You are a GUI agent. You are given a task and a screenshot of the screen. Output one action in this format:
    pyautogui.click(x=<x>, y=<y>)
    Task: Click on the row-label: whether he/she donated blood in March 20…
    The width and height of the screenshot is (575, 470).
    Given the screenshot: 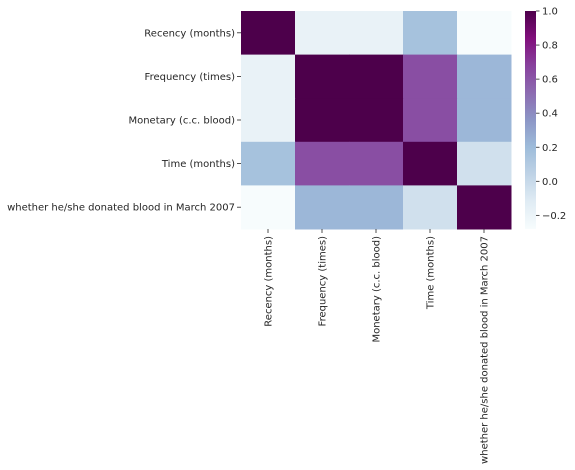 What is the action you would take?
    pyautogui.click(x=121, y=208)
    